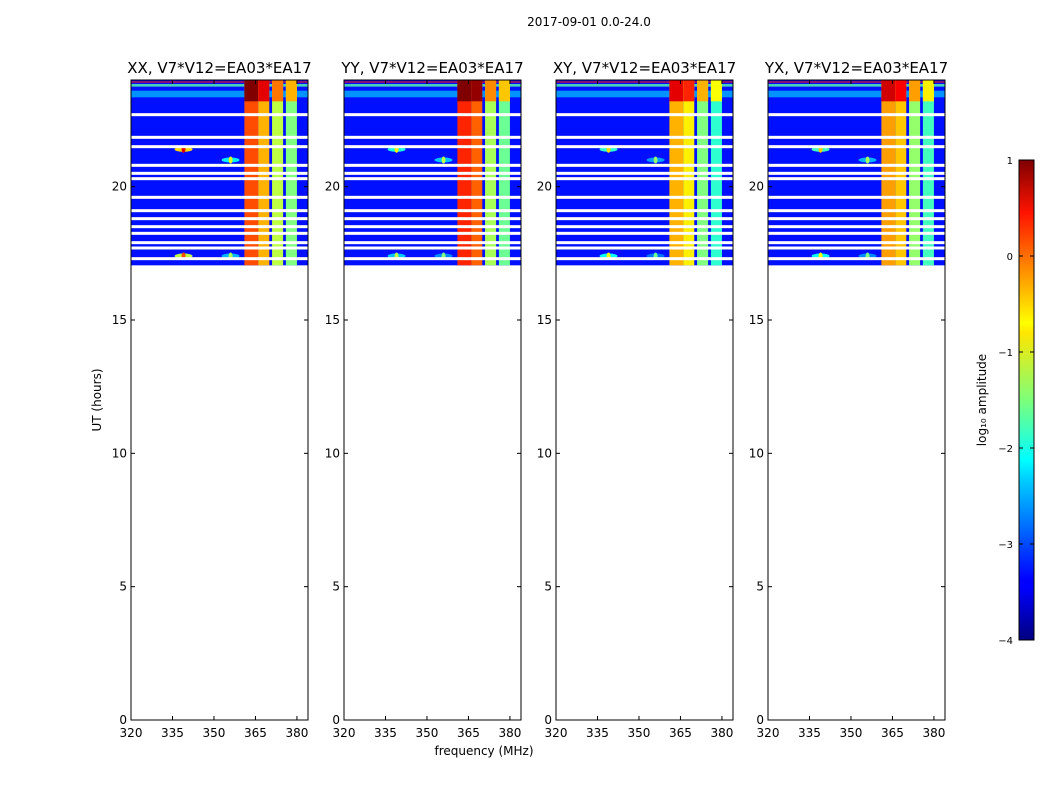 The height and width of the screenshot is (800, 1050). What do you see at coordinates (892, 733) in the screenshot?
I see `x-tick-label: 365` at bounding box center [892, 733].